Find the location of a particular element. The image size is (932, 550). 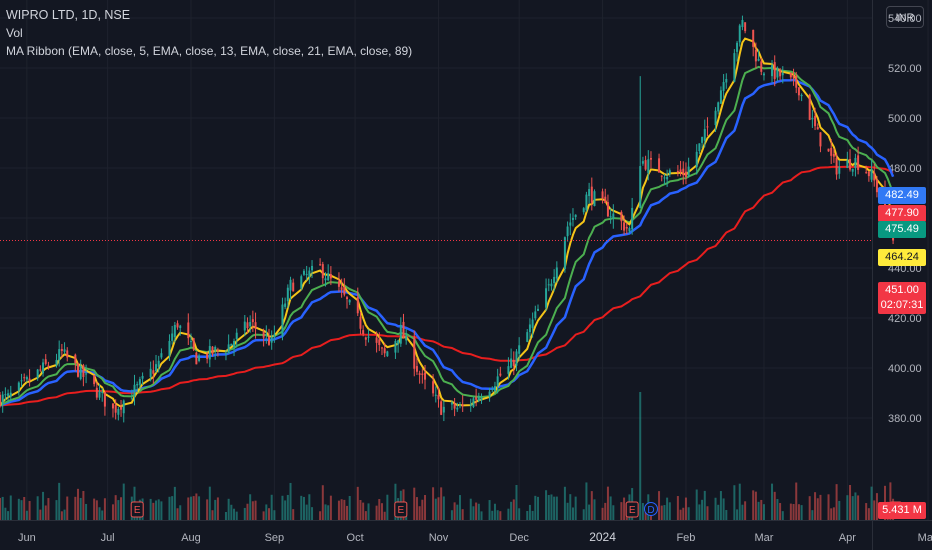

y-tick-label: 500.00 is located at coordinates (905, 119).